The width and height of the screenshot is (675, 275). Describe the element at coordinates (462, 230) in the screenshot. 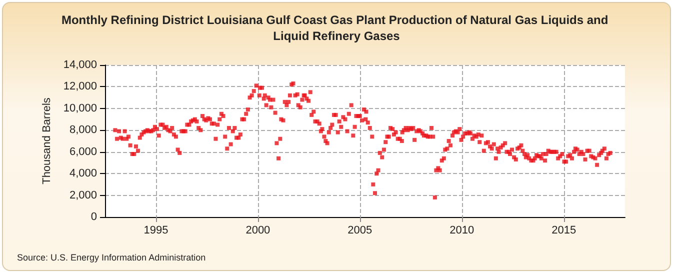

I see `x-tick-label: 2010` at that location.